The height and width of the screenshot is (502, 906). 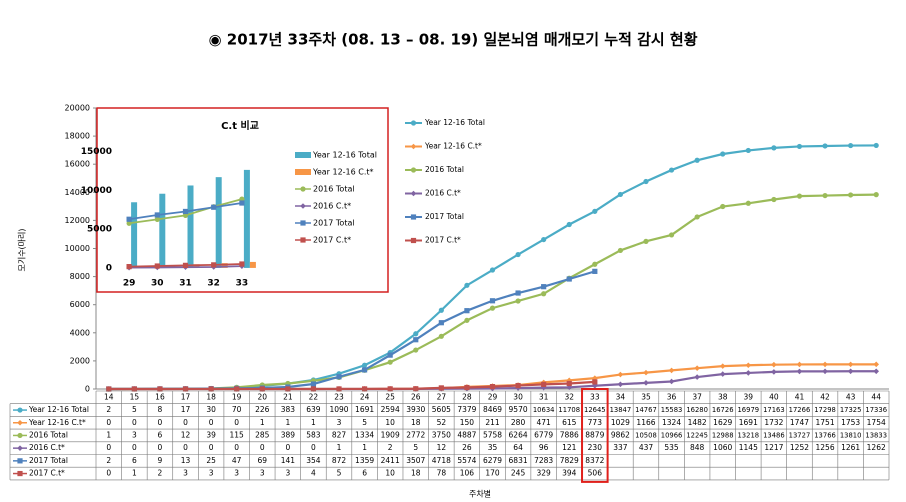 I want to click on table-cell: 96, so click(x=544, y=447).